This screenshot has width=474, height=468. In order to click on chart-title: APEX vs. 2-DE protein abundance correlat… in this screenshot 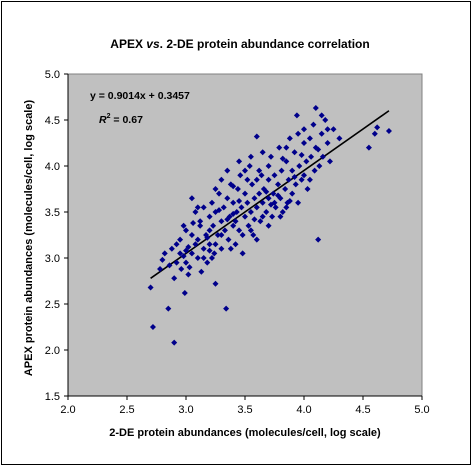, I will do `click(239, 44)`.